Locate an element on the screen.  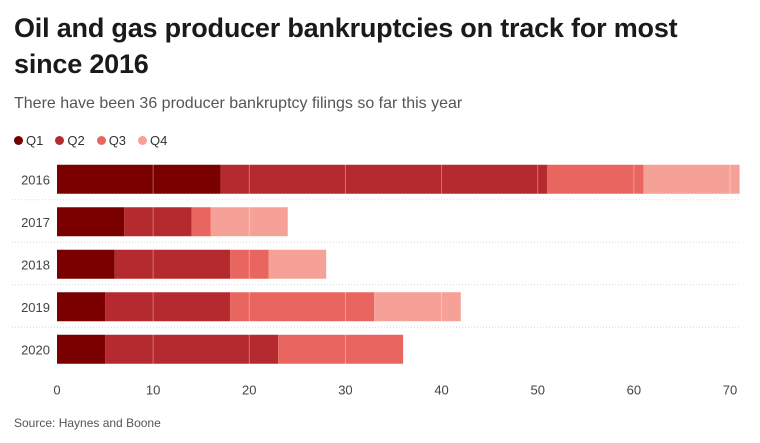
bar-2019-q4 is located at coordinates (417, 307).